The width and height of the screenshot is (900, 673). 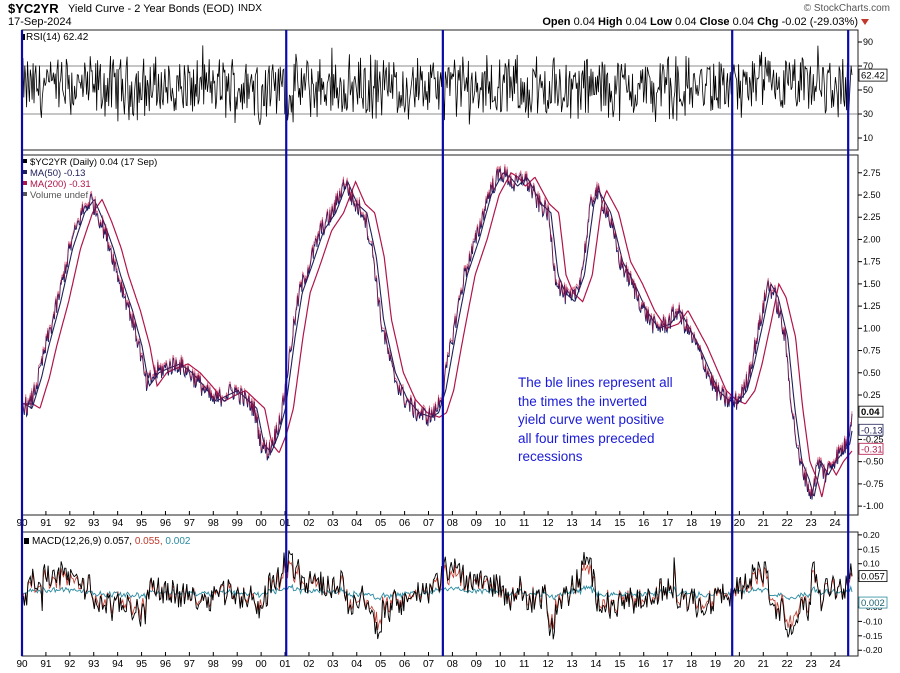 I want to click on macd-histogram-line, so click(x=437, y=592).